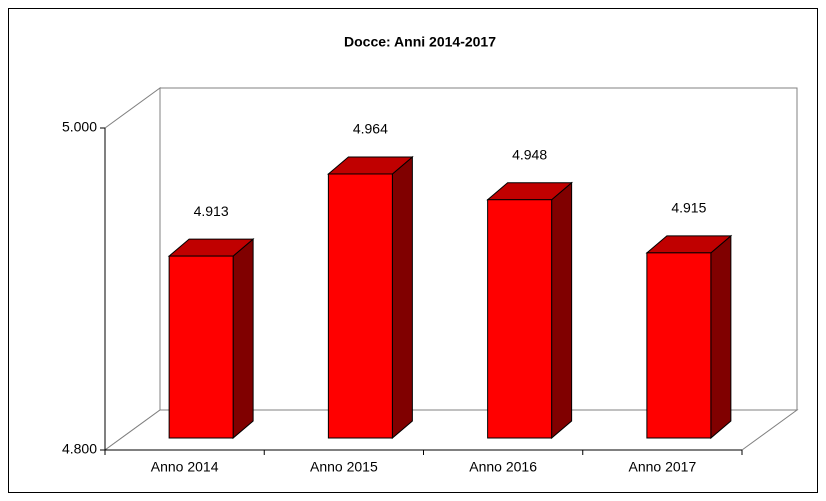 This screenshot has width=826, height=501. I want to click on data-label: 4.948, so click(529, 154).